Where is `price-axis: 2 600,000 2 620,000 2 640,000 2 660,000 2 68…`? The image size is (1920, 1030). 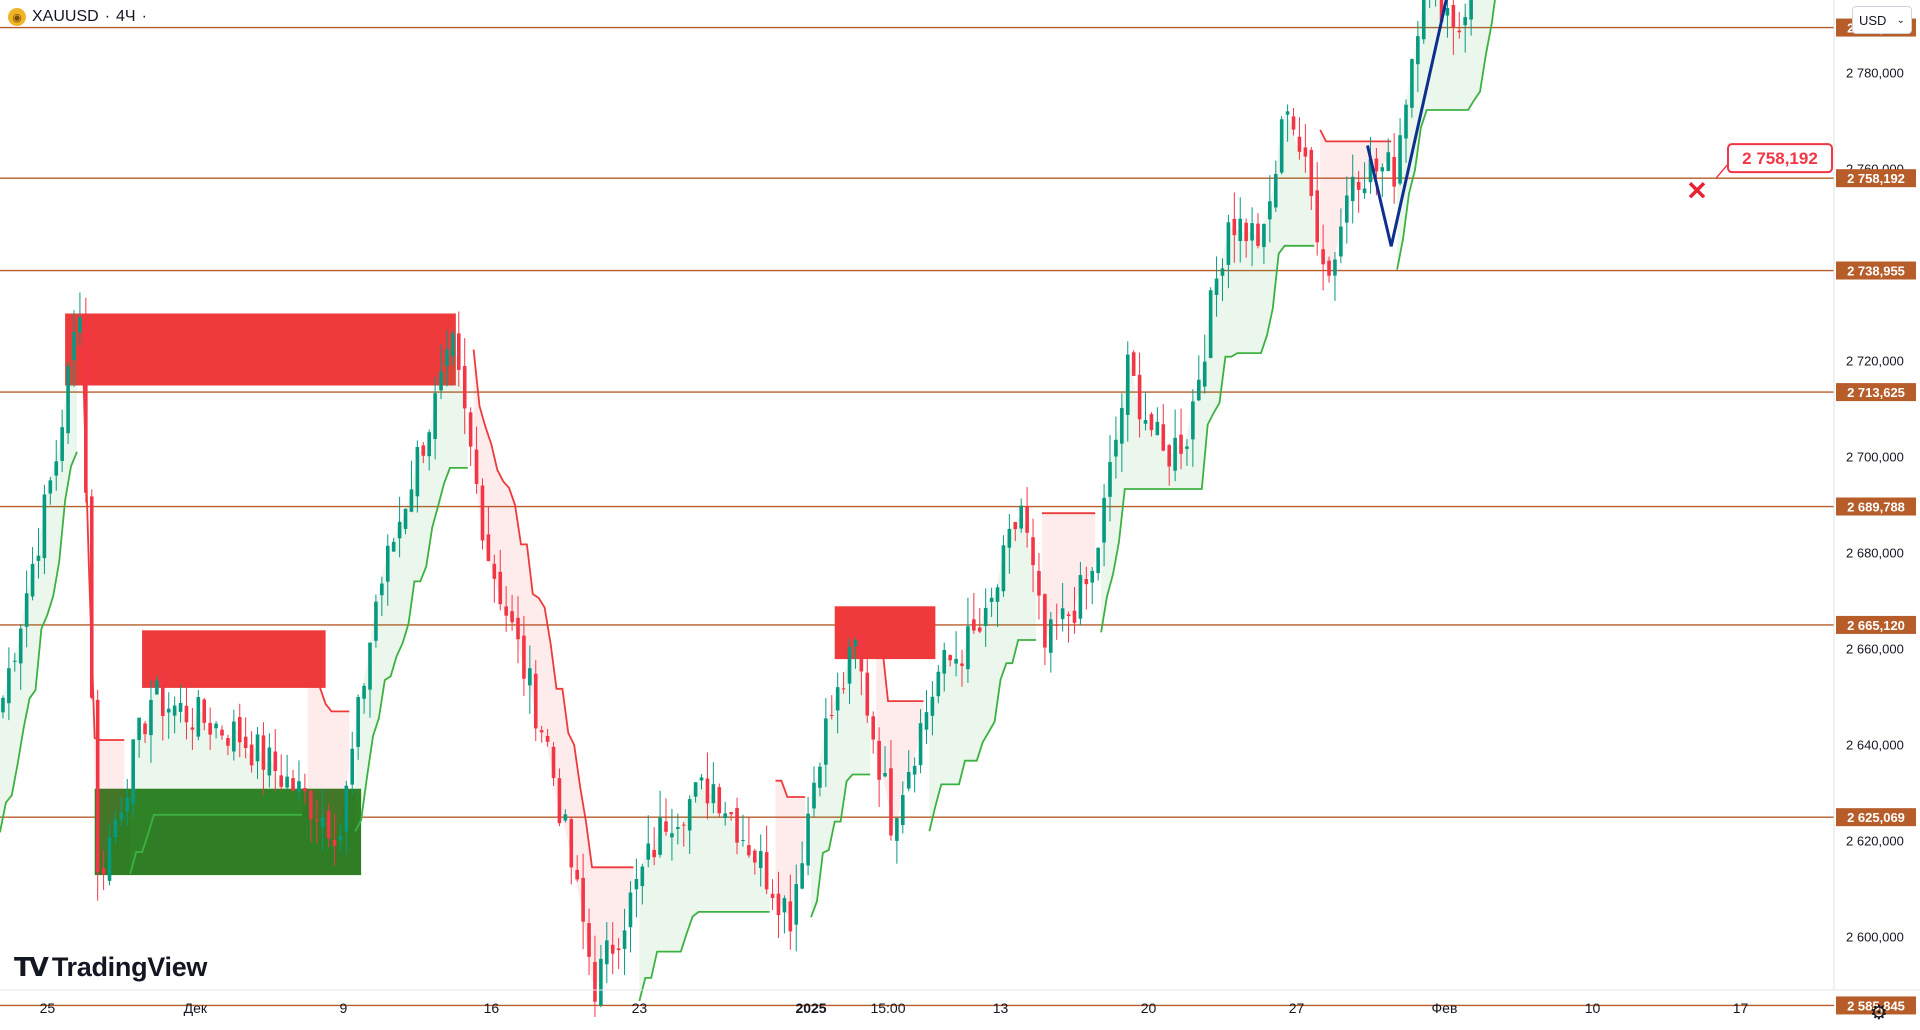
price-axis: 2 600,000 2 620,000 2 640,000 2 660,000 2 68… is located at coordinates (1874, 507).